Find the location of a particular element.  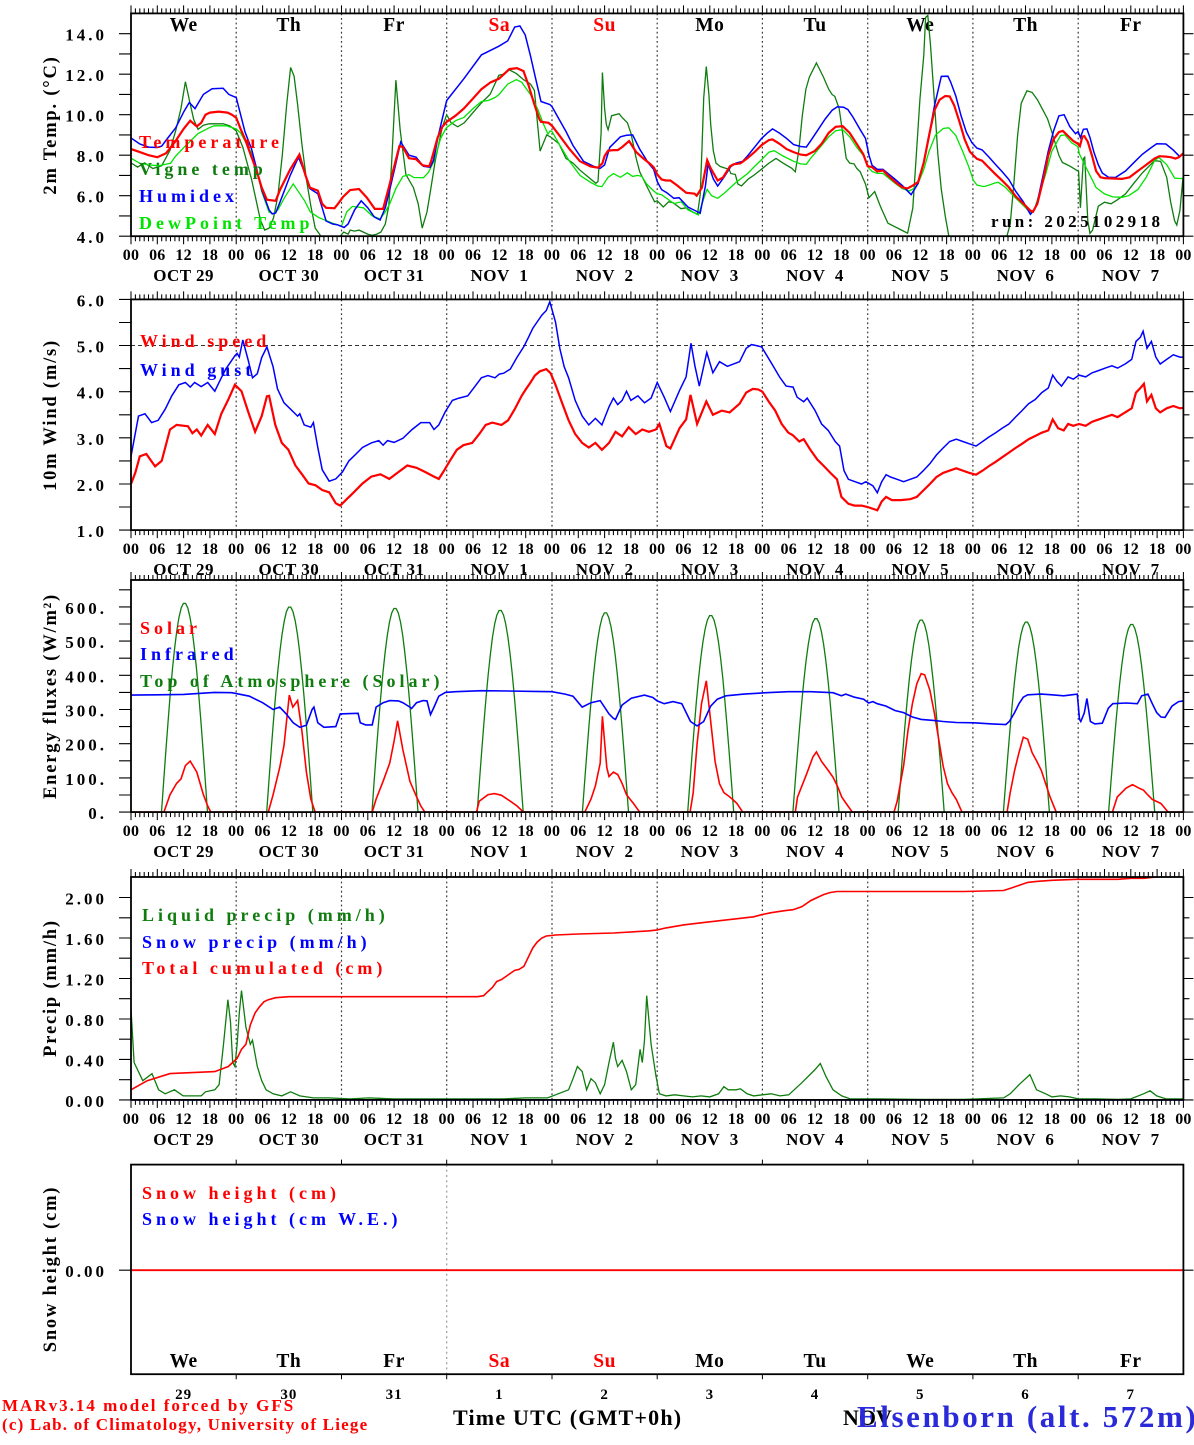

svg-text: Snow height (cm W.E.) is located at coordinates (272, 1219).